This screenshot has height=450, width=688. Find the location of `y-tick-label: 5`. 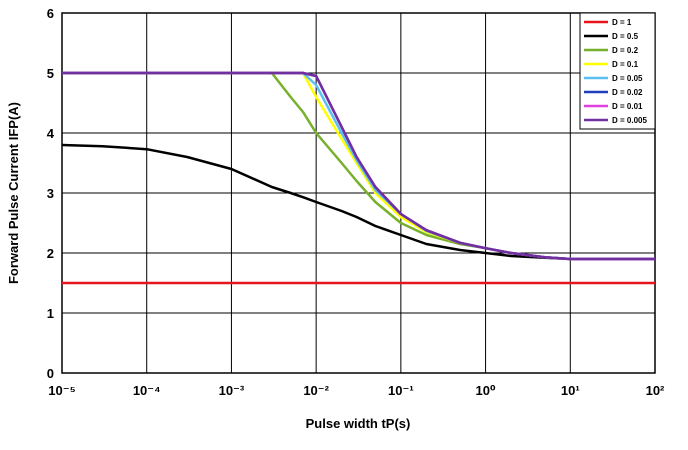

y-tick-label: 5 is located at coordinates (50, 73).